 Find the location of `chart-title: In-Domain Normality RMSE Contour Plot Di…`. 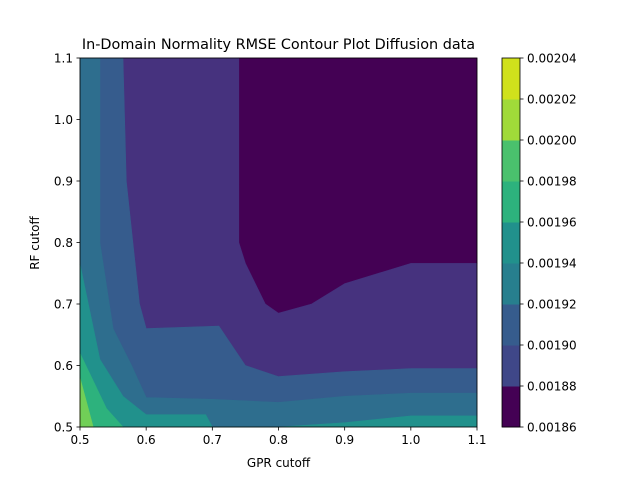

chart-title: In-Domain Normality RMSE Contour Plot Di… is located at coordinates (278, 45).